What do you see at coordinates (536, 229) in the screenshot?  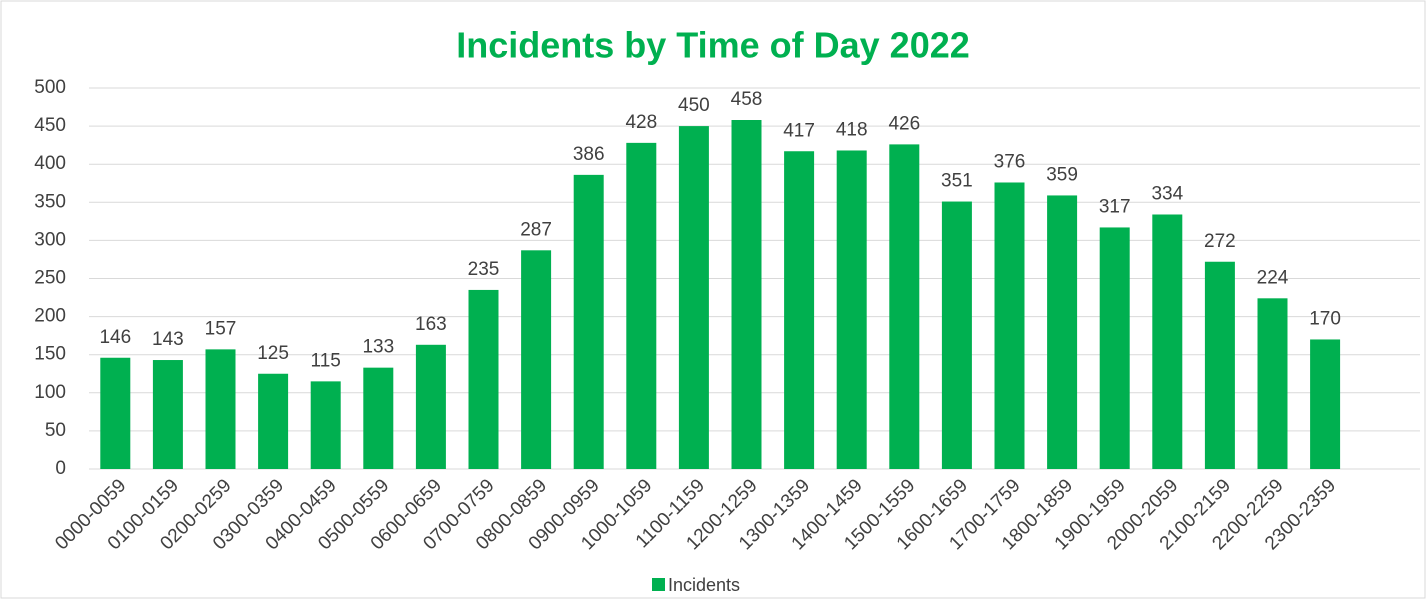 I see `data-label: 287` at bounding box center [536, 229].